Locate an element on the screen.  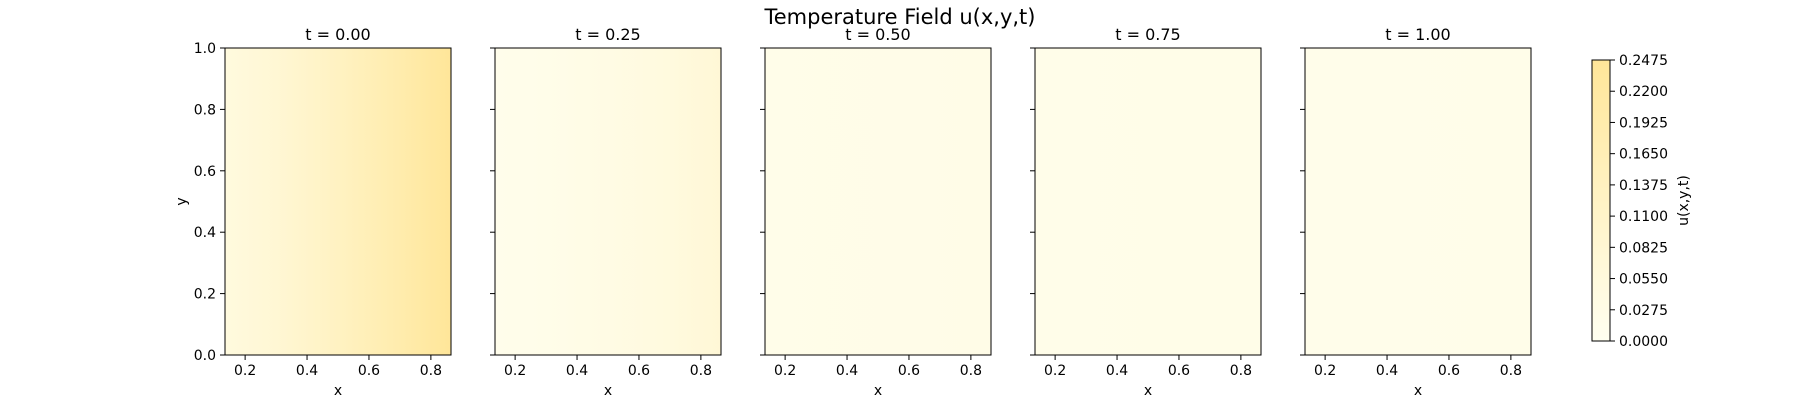
colorbar-tick-label: 0.0275 is located at coordinates (1643, 311).